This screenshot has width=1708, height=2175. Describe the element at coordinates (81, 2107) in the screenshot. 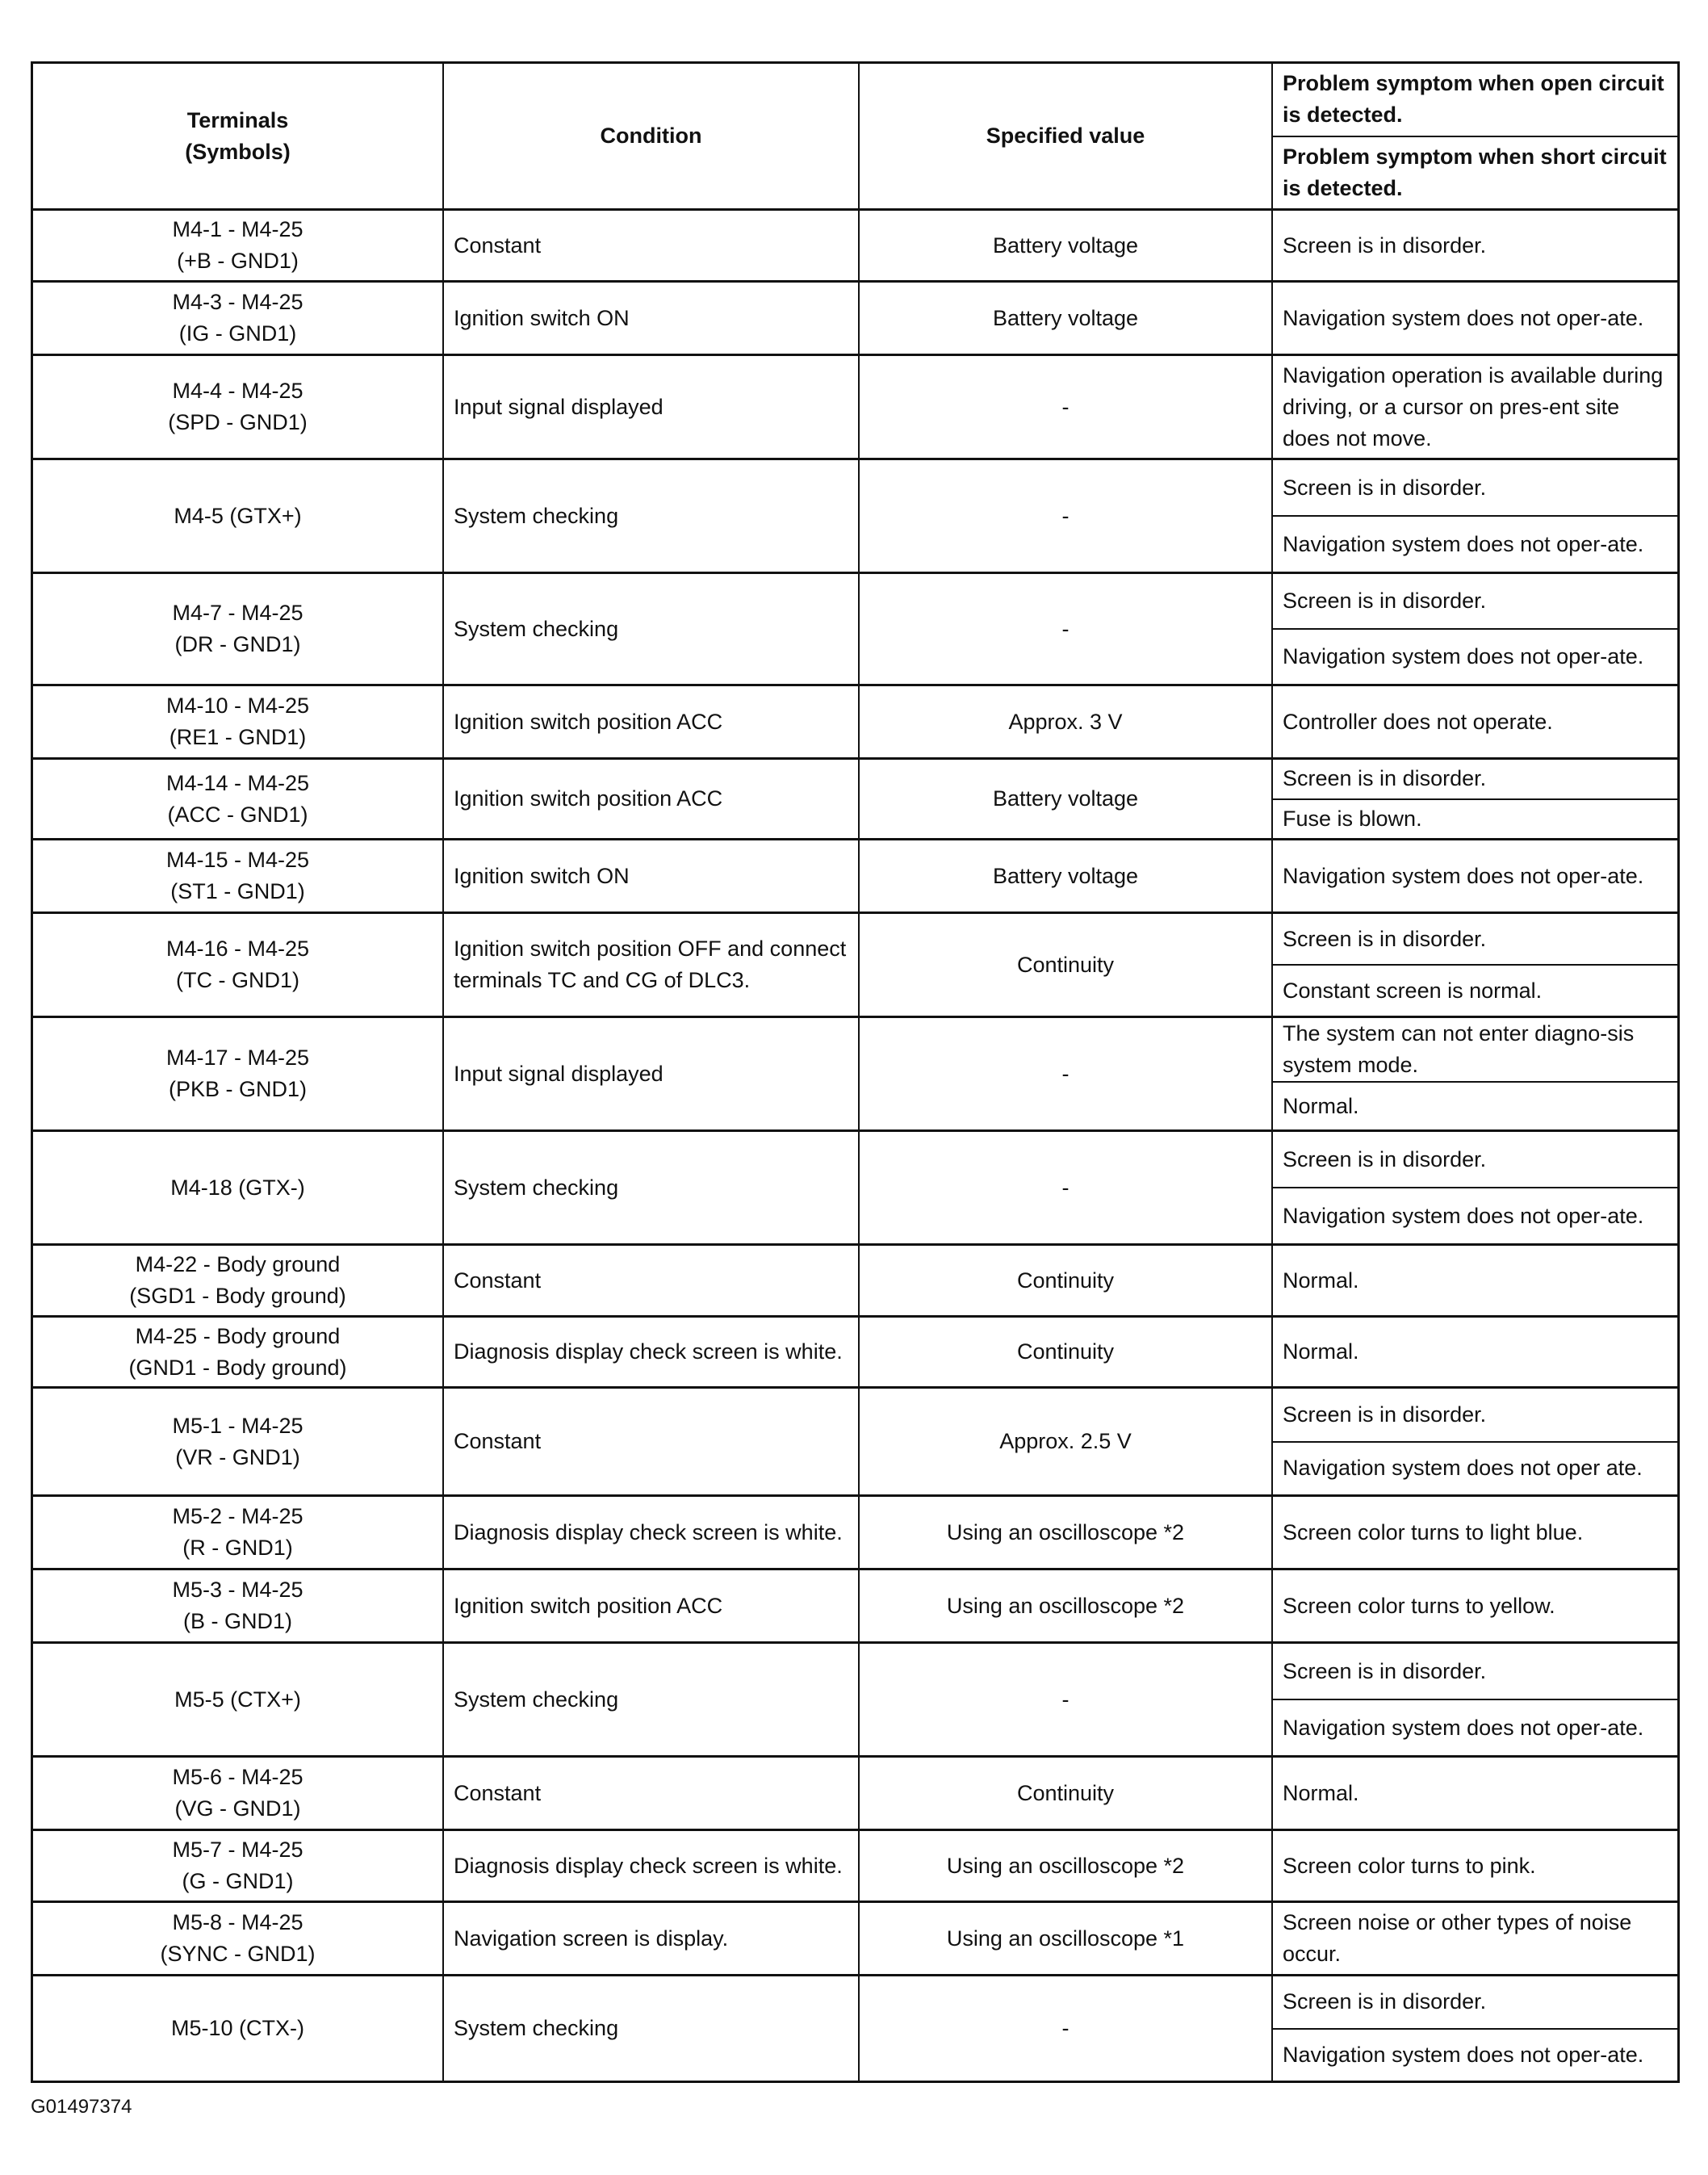

I see `figure-id: G01497374` at that location.